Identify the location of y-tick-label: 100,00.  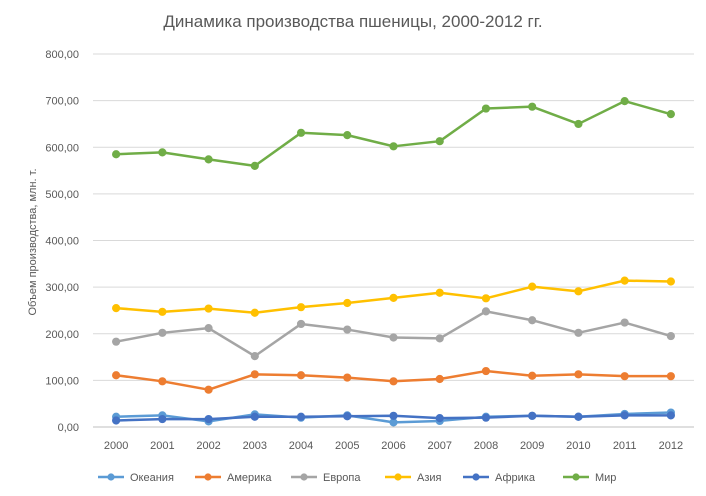
(62, 381).